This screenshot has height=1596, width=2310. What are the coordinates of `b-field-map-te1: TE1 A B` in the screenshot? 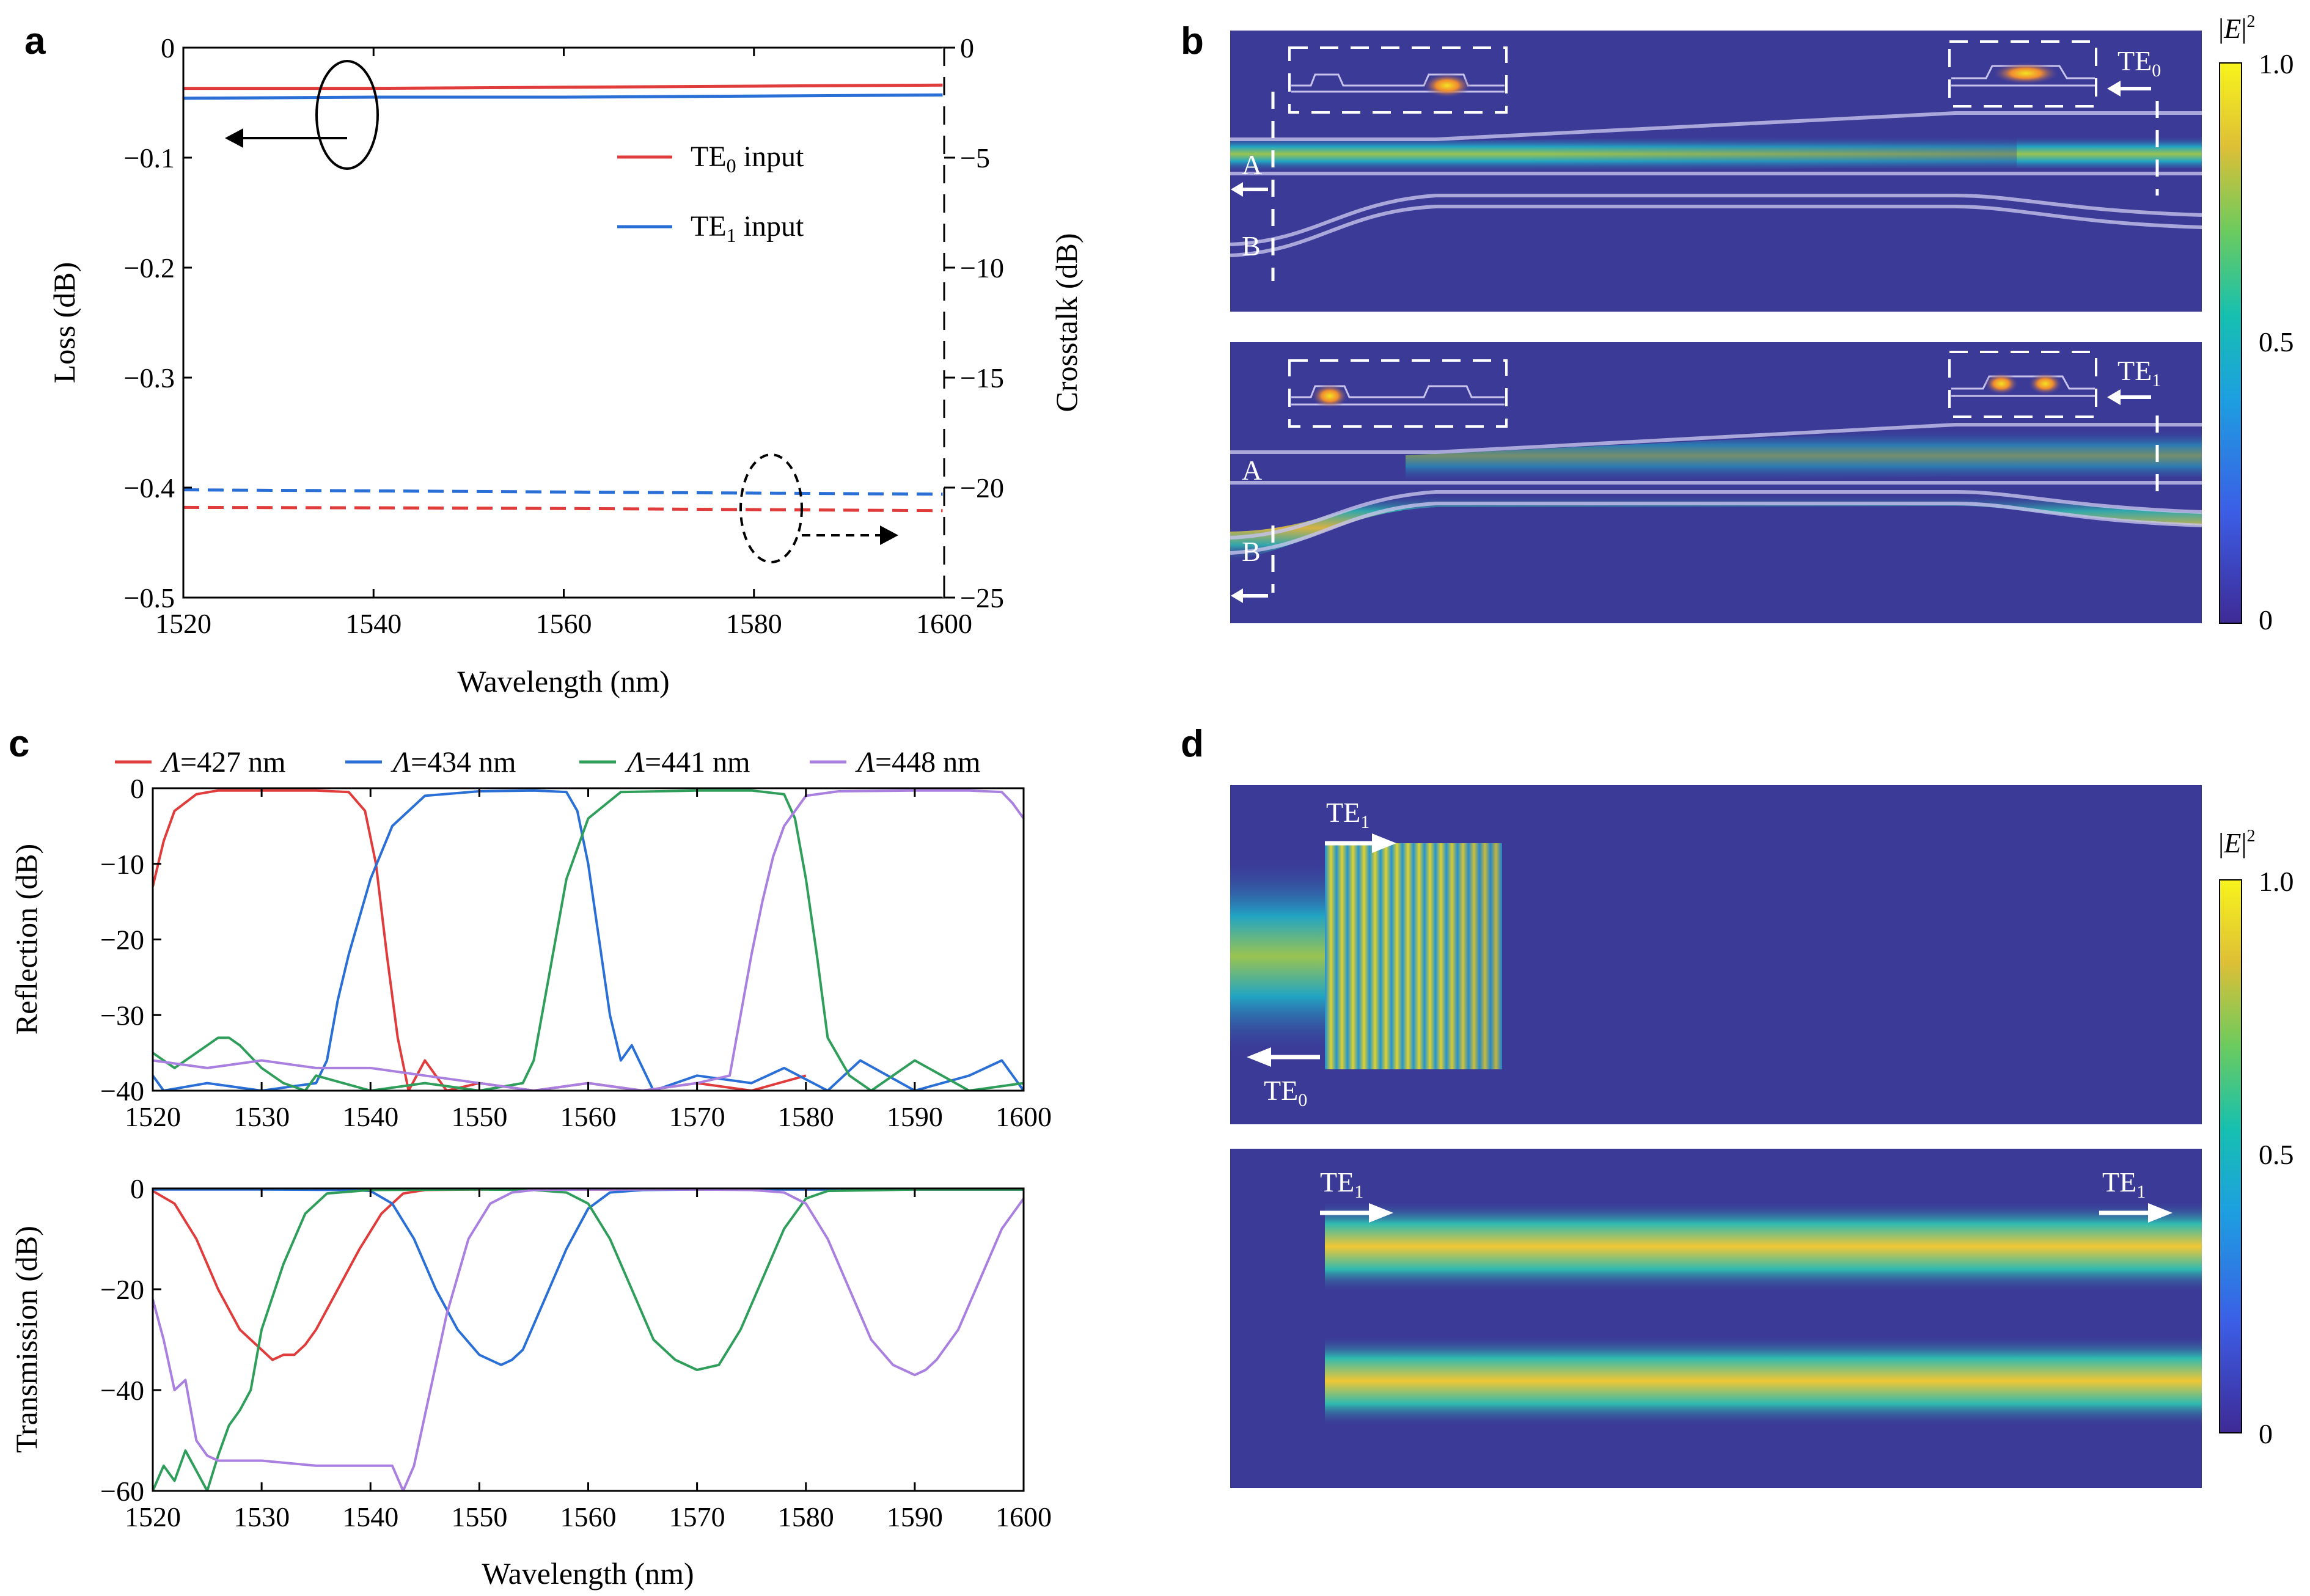 It's located at (1716, 483).